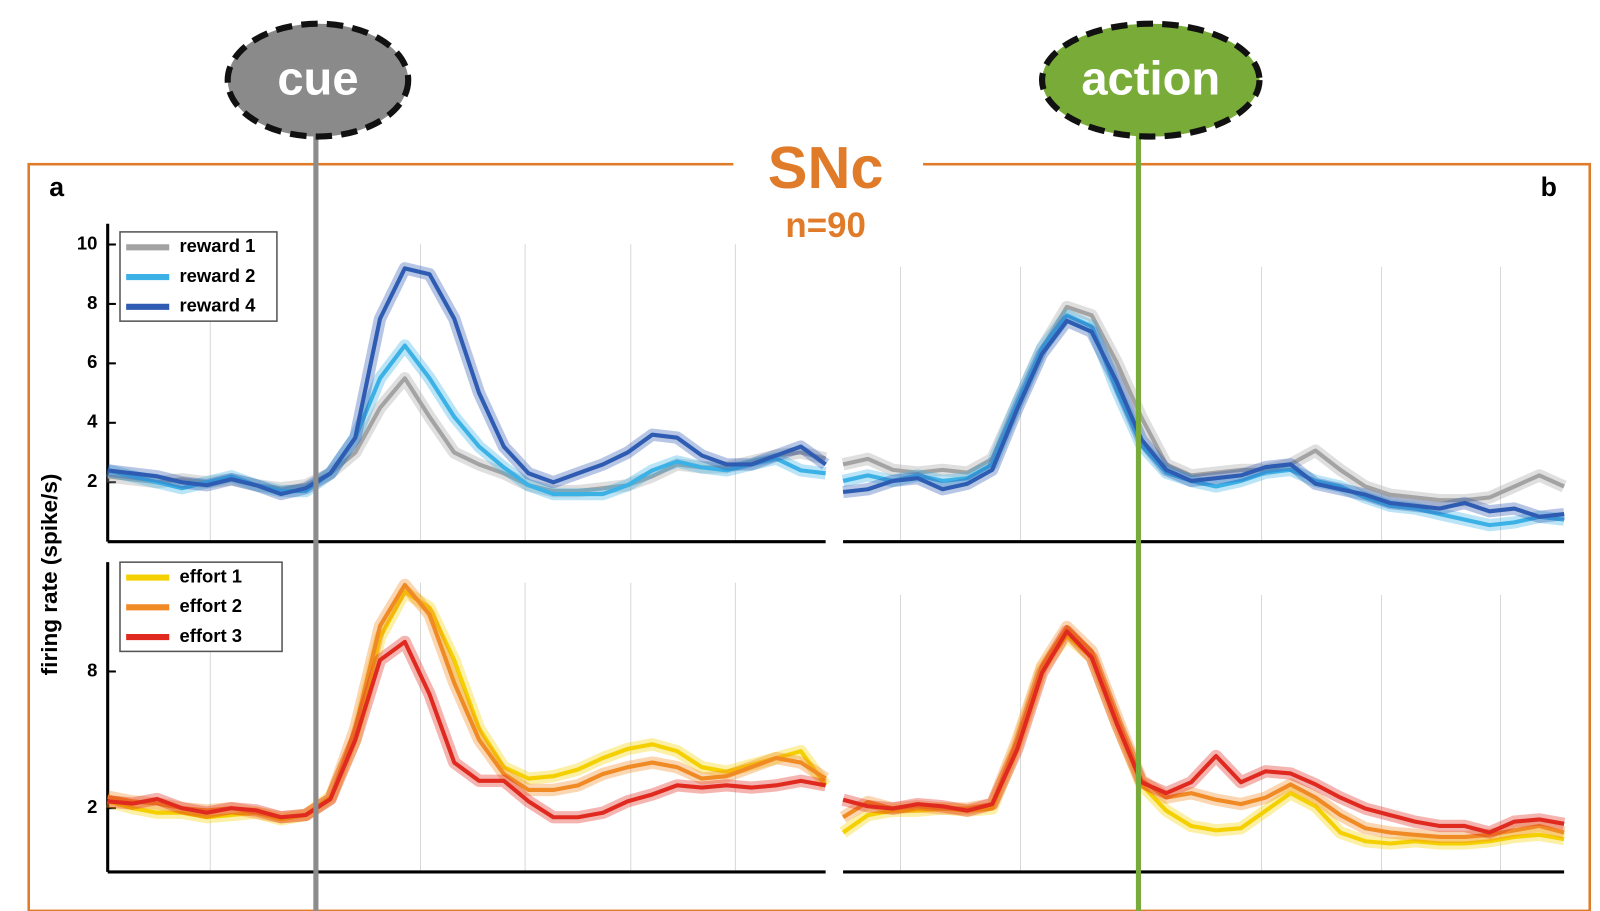 This screenshot has height=911, width=1600. What do you see at coordinates (1549, 187) in the screenshot?
I see `panel-label: b` at bounding box center [1549, 187].